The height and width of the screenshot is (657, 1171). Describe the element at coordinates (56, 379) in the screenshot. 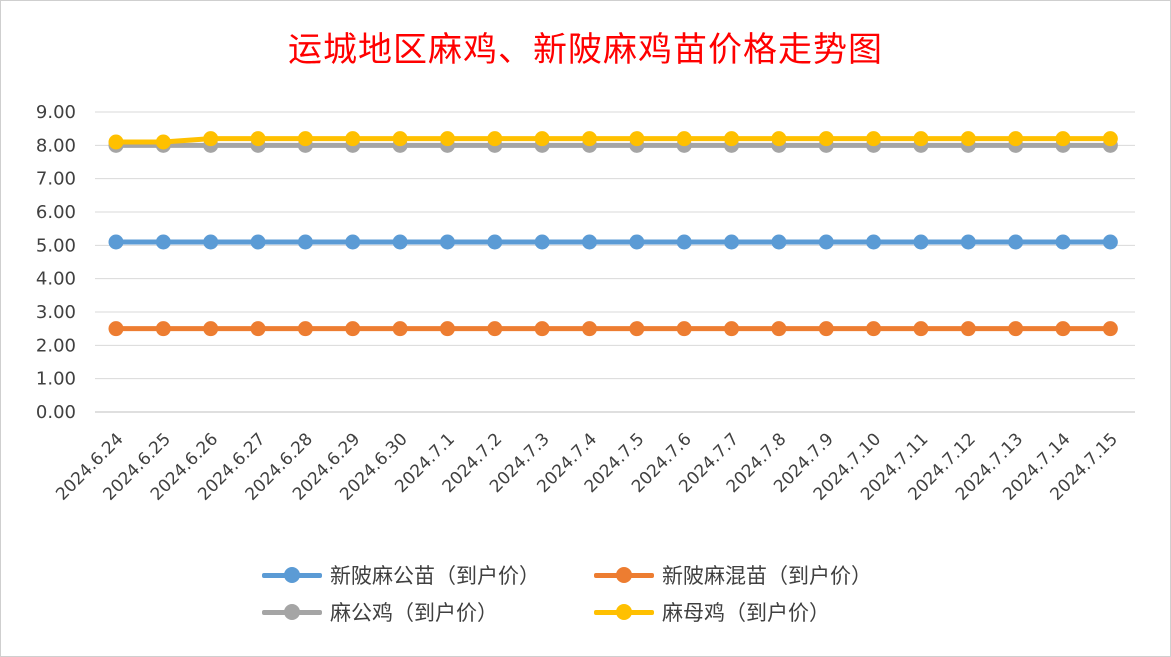

I see `y-tick-label: 1.00` at that location.